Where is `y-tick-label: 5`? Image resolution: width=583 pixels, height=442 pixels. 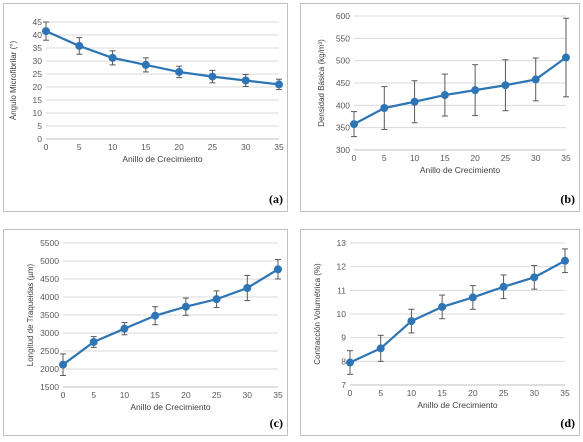
y-tick-label: 5 is located at coordinates (39, 126).